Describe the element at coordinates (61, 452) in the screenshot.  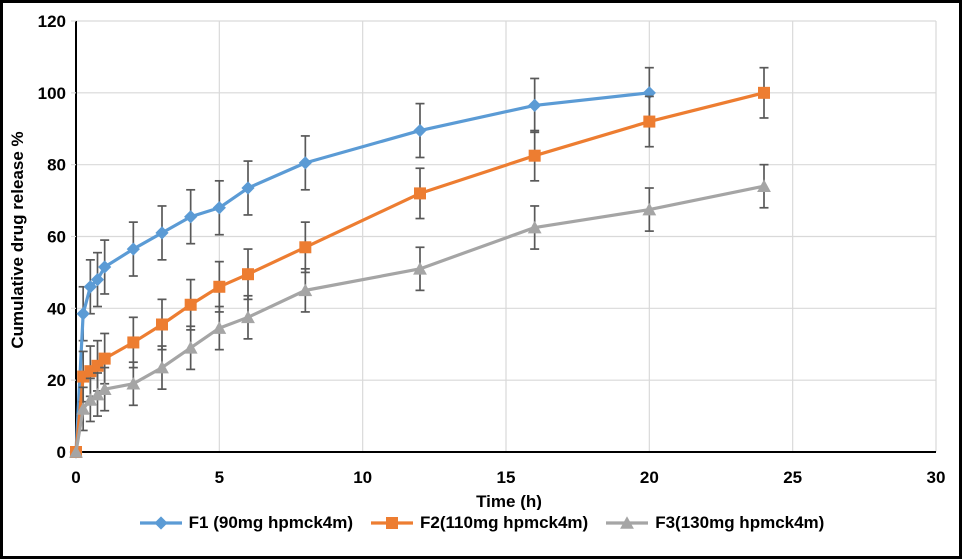
I see `y-tick-label: 0` at that location.